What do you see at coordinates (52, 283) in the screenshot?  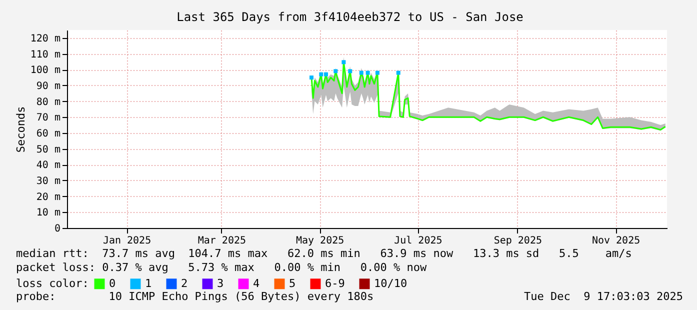 I see `legend-title: loss color:` at bounding box center [52, 283].